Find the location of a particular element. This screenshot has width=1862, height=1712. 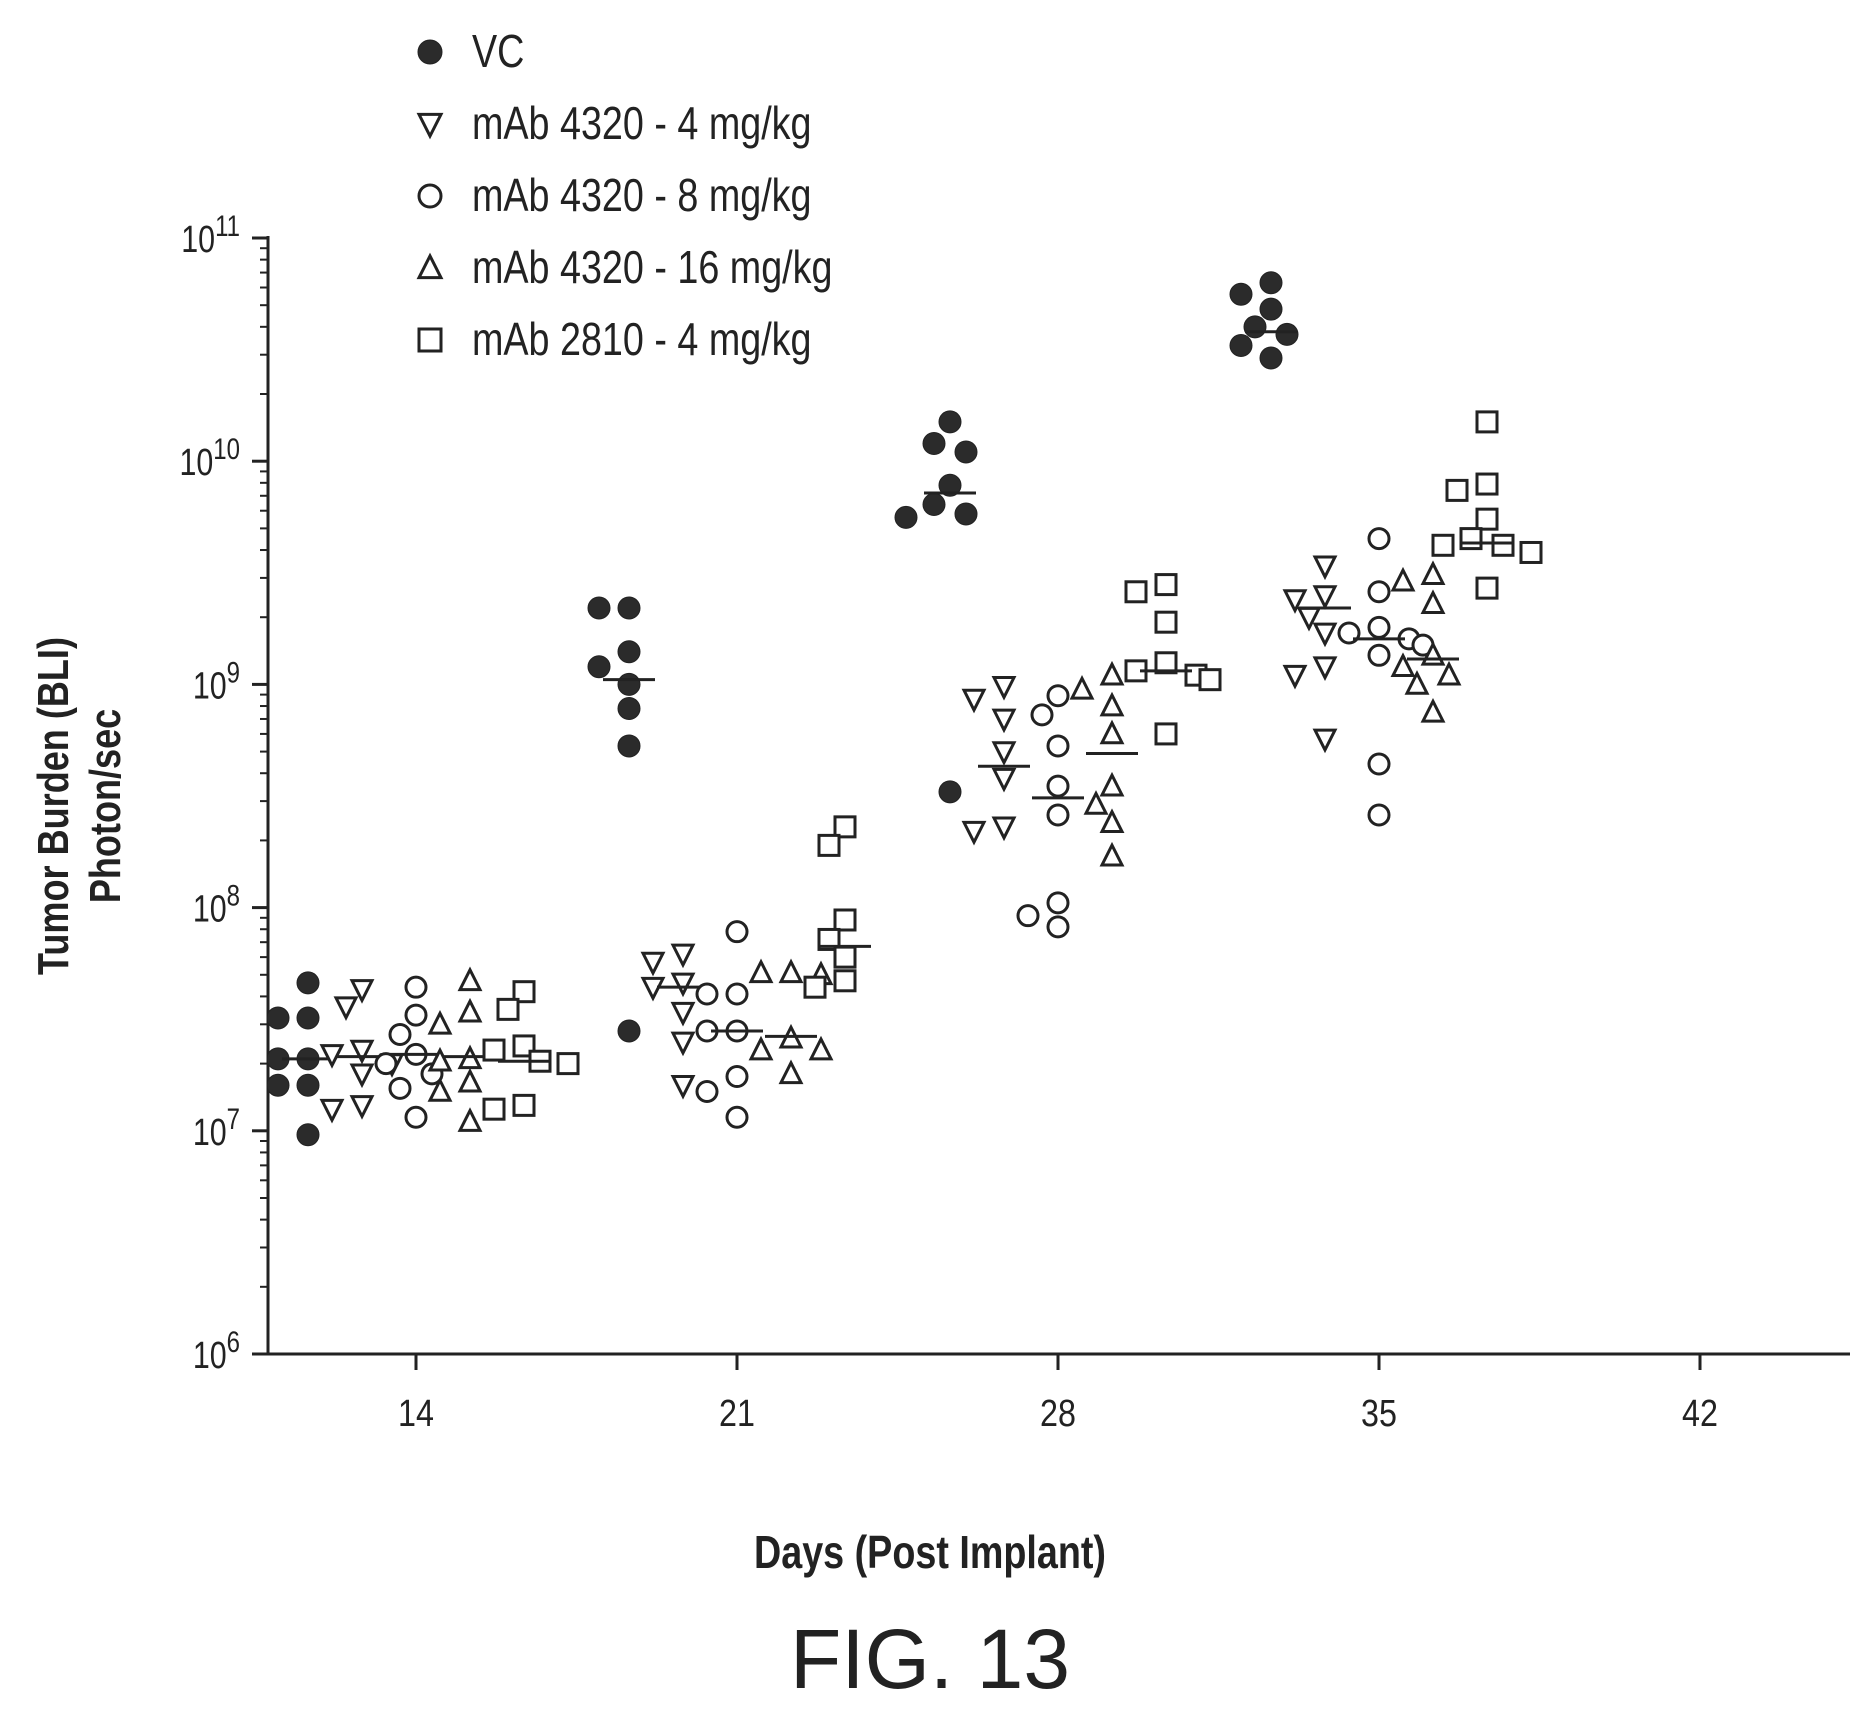

x-tick-label: 42 is located at coordinates (1700, 1414).